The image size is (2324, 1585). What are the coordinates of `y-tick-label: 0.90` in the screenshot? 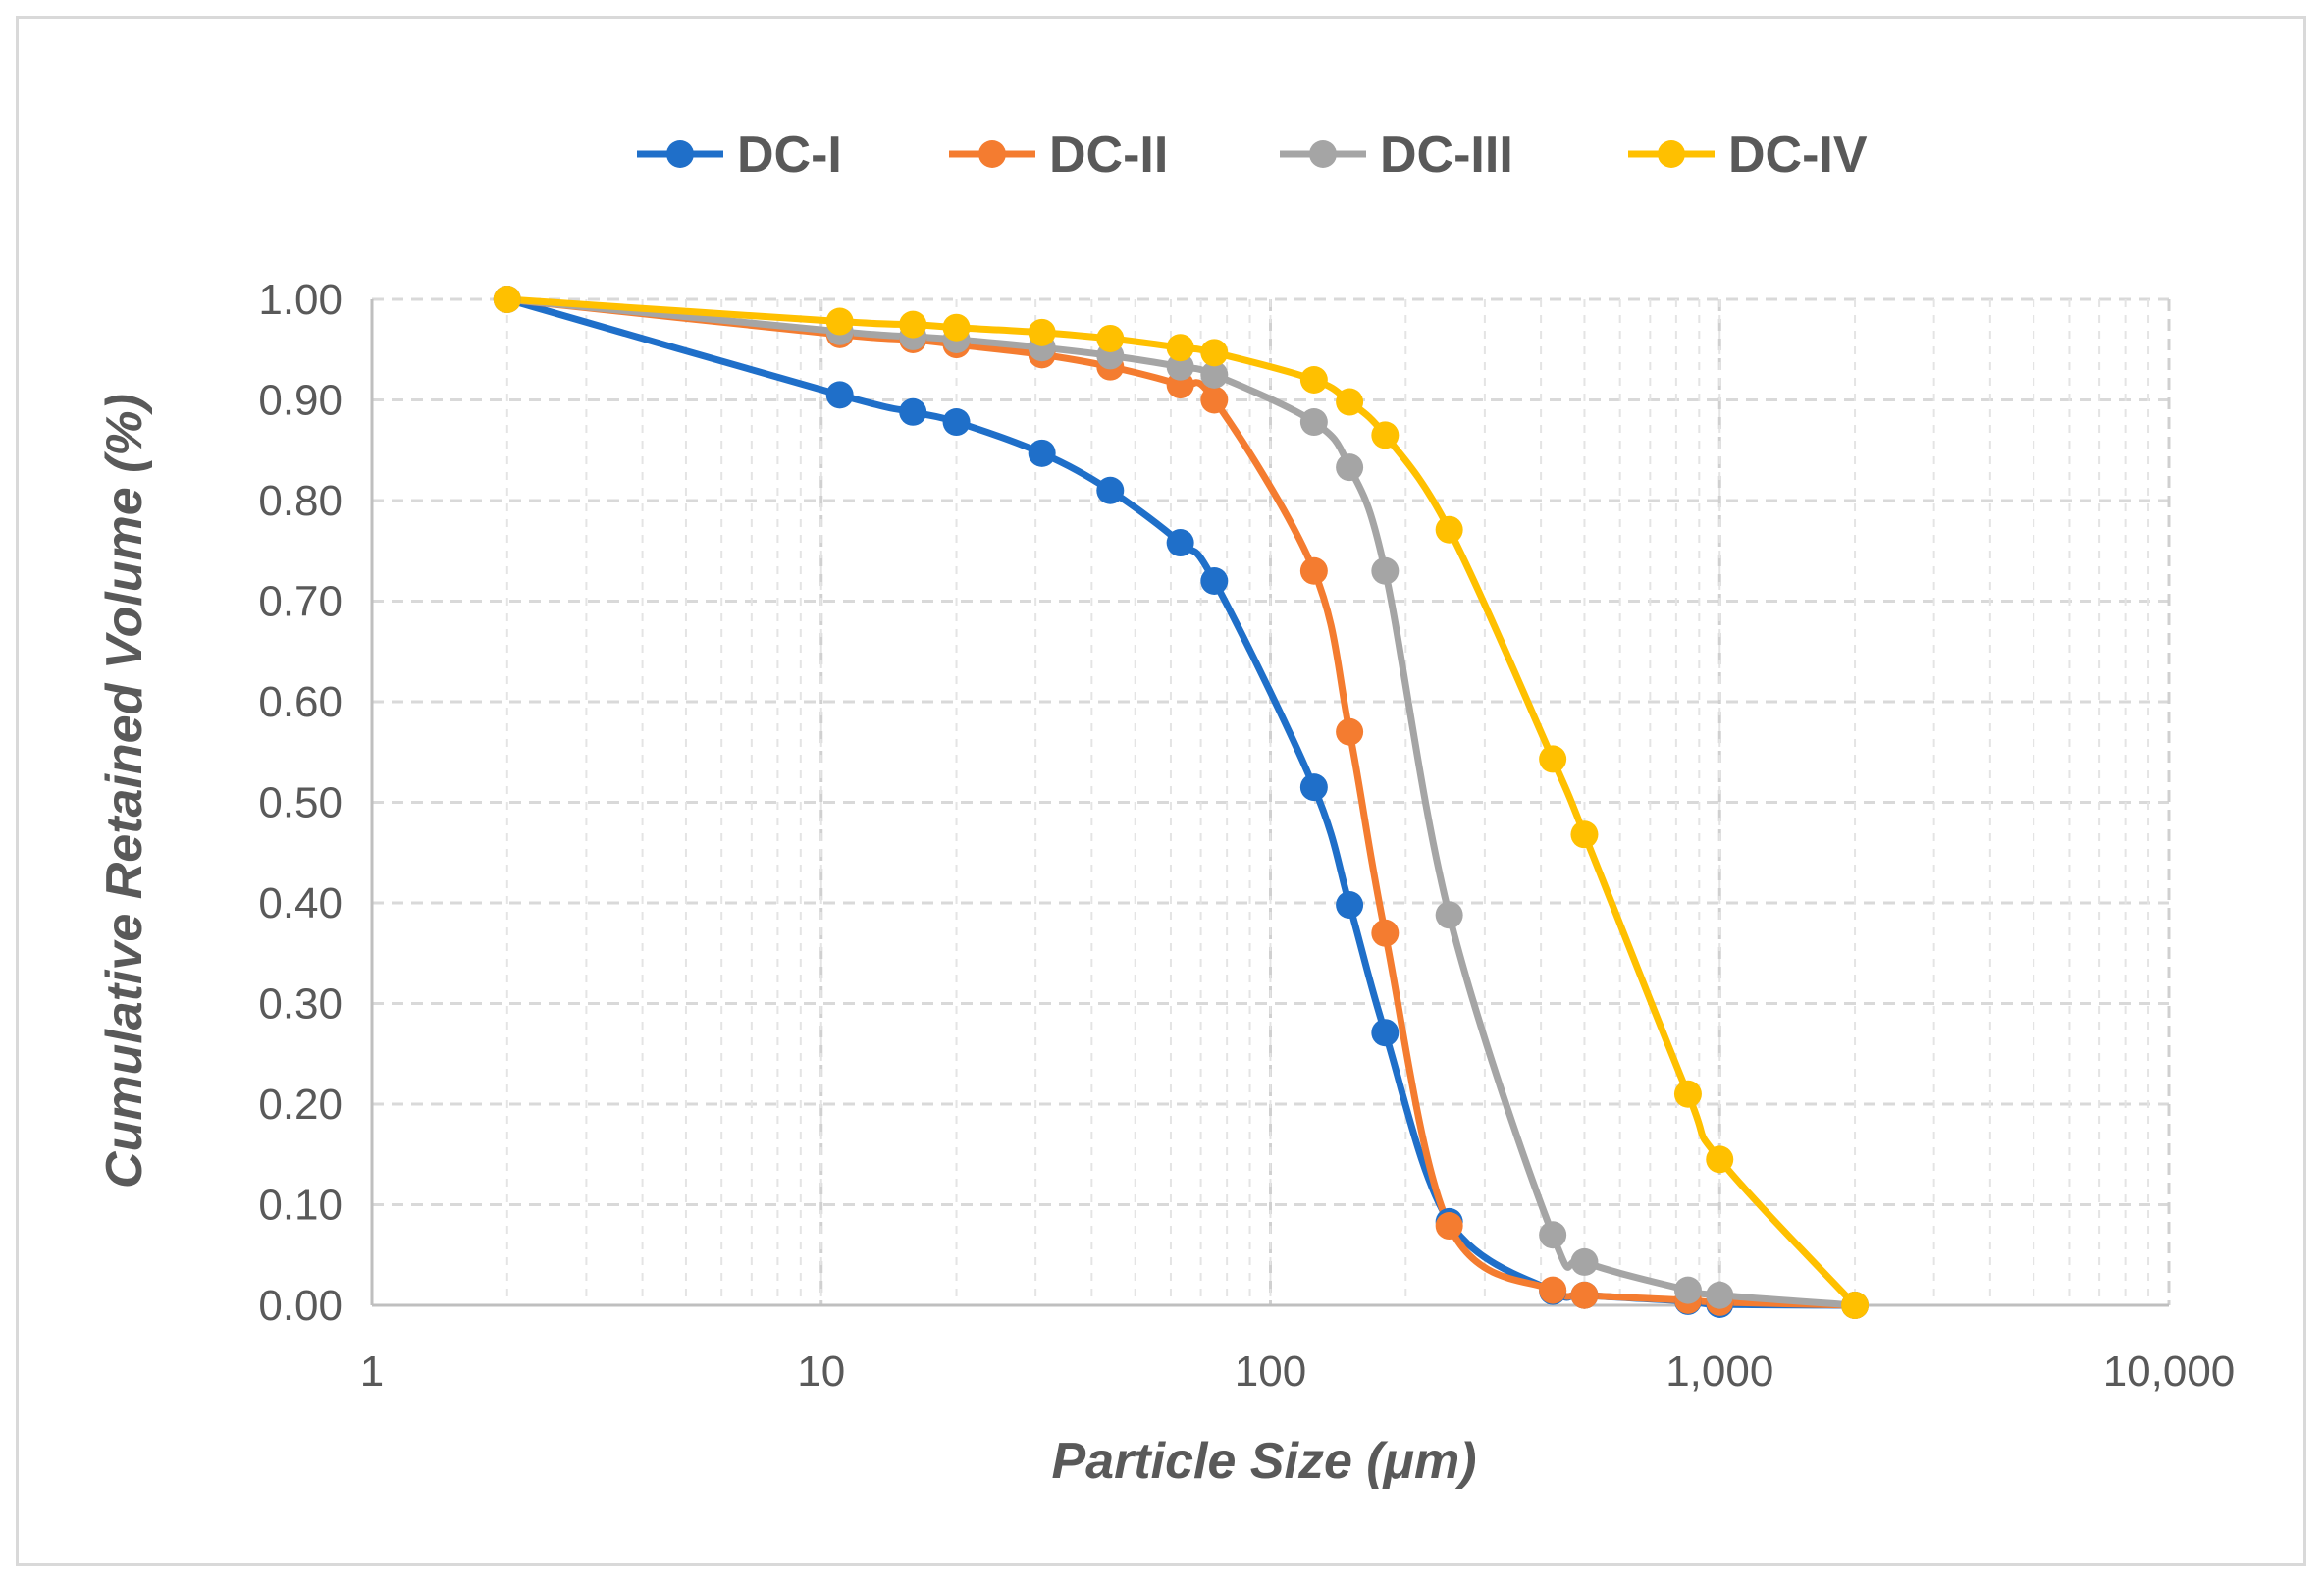 It's located at (300, 401).